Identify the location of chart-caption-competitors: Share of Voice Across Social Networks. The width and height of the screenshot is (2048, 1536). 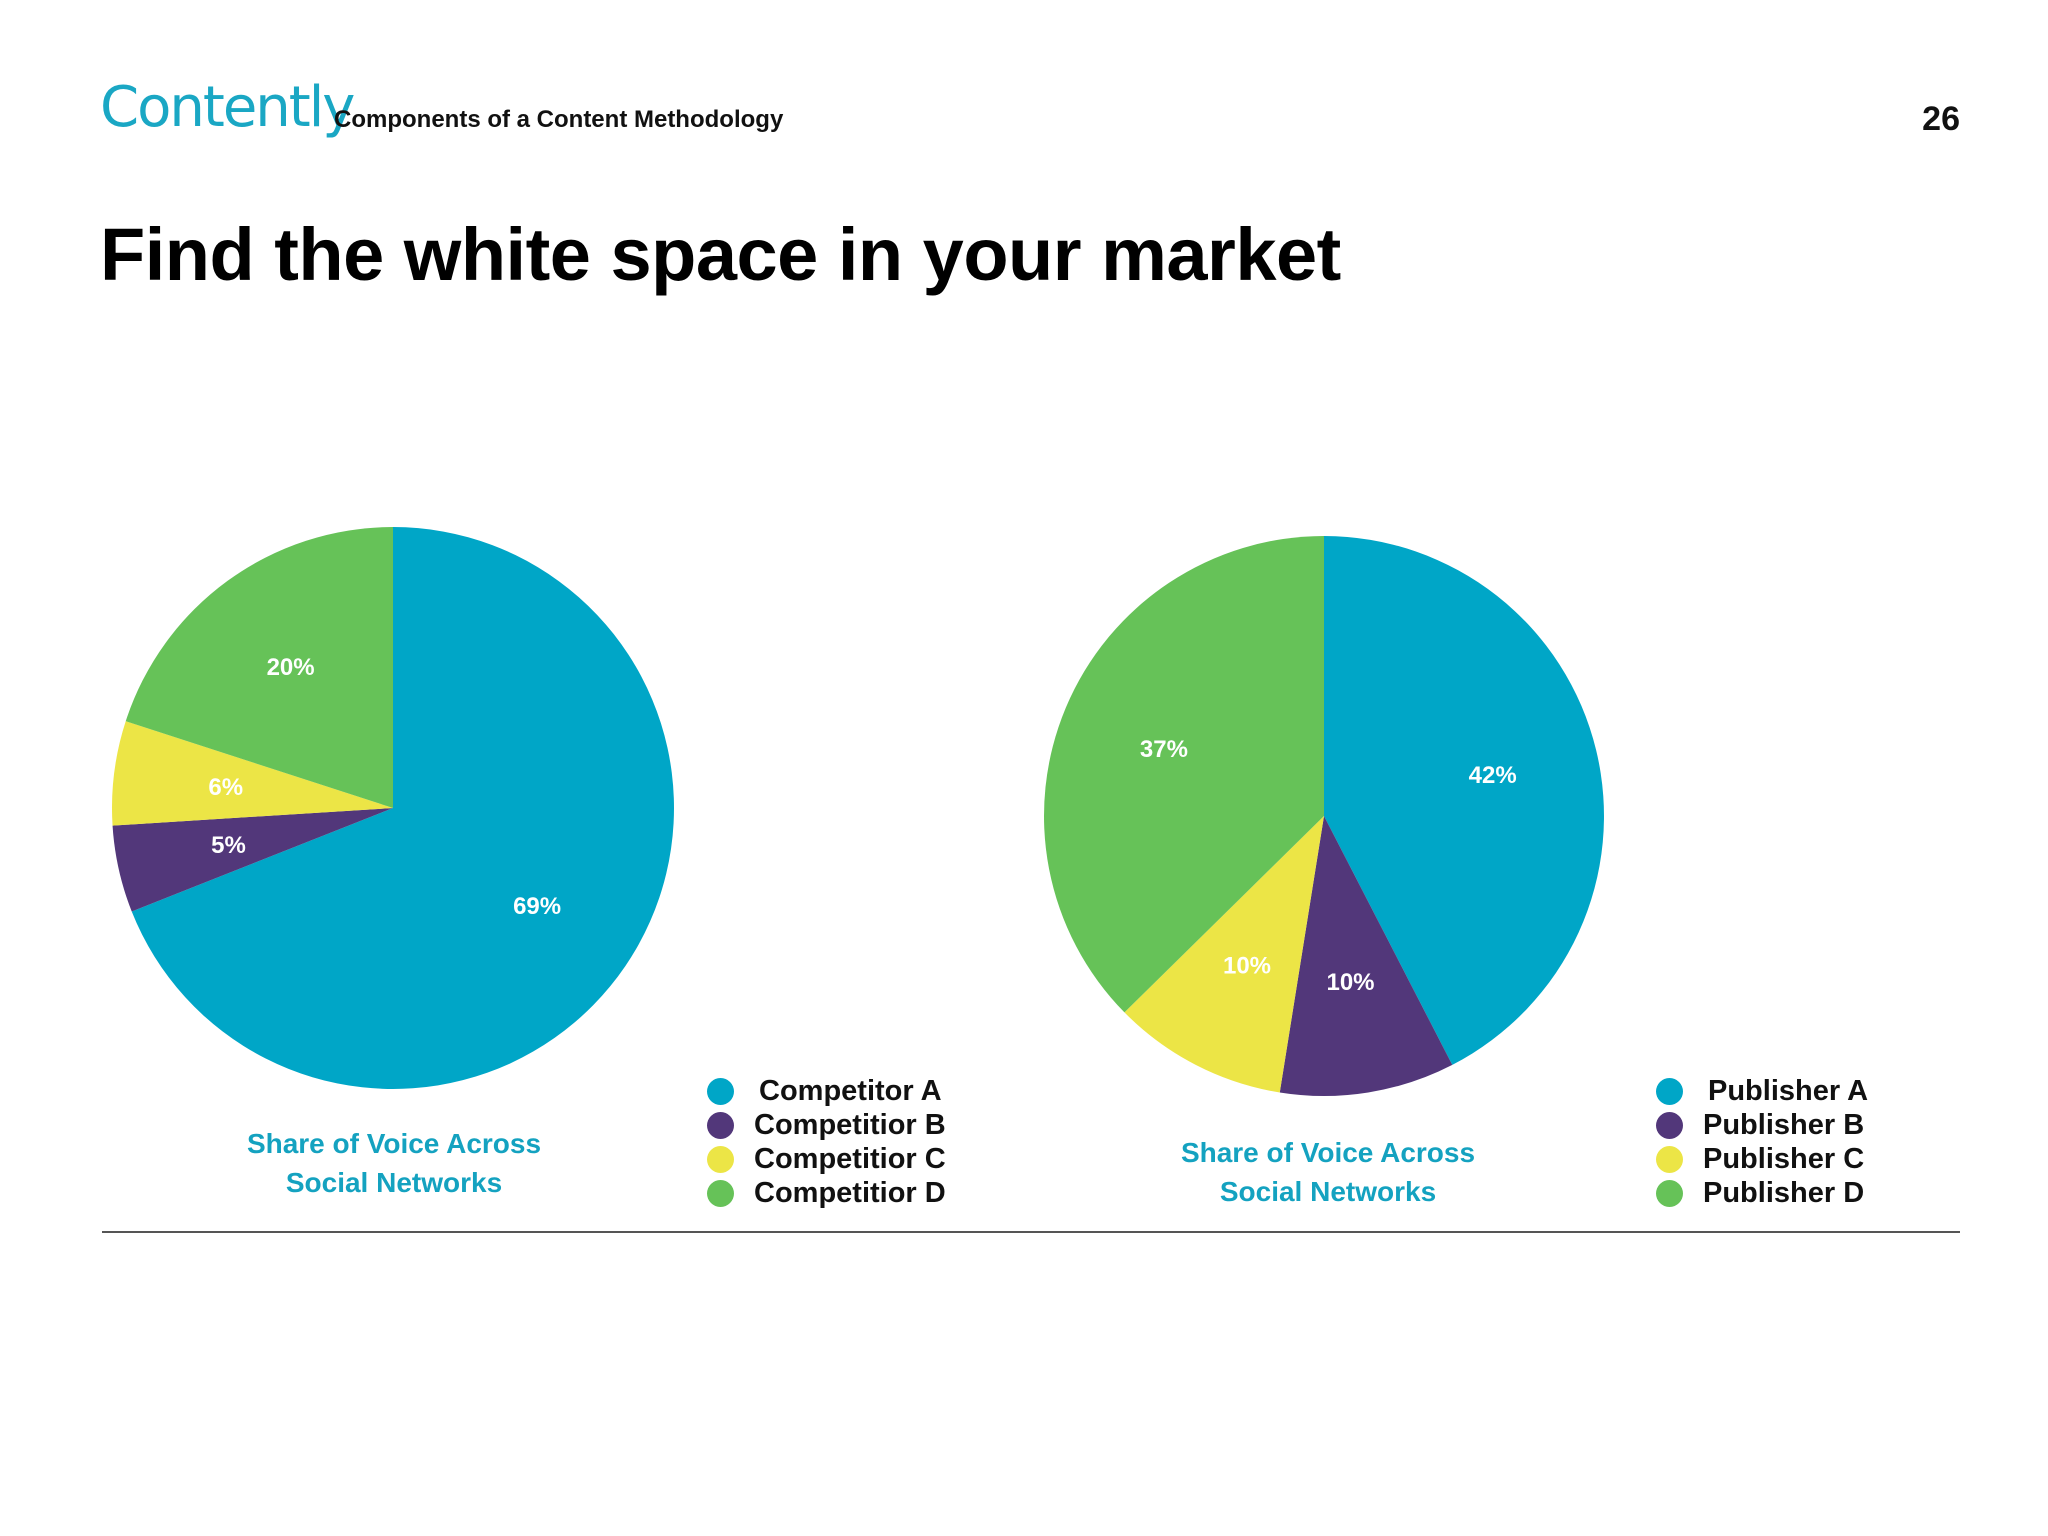
(394, 1163).